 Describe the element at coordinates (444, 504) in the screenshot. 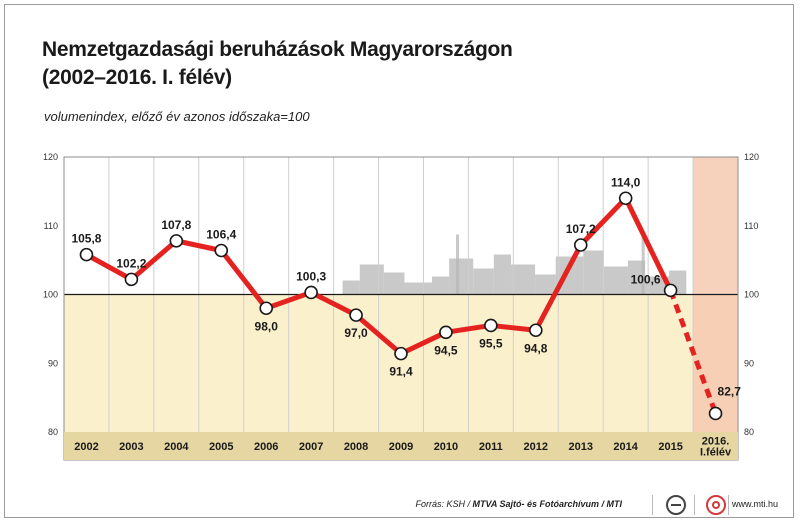

I see `source-prefix: Forrás: KSH /` at that location.